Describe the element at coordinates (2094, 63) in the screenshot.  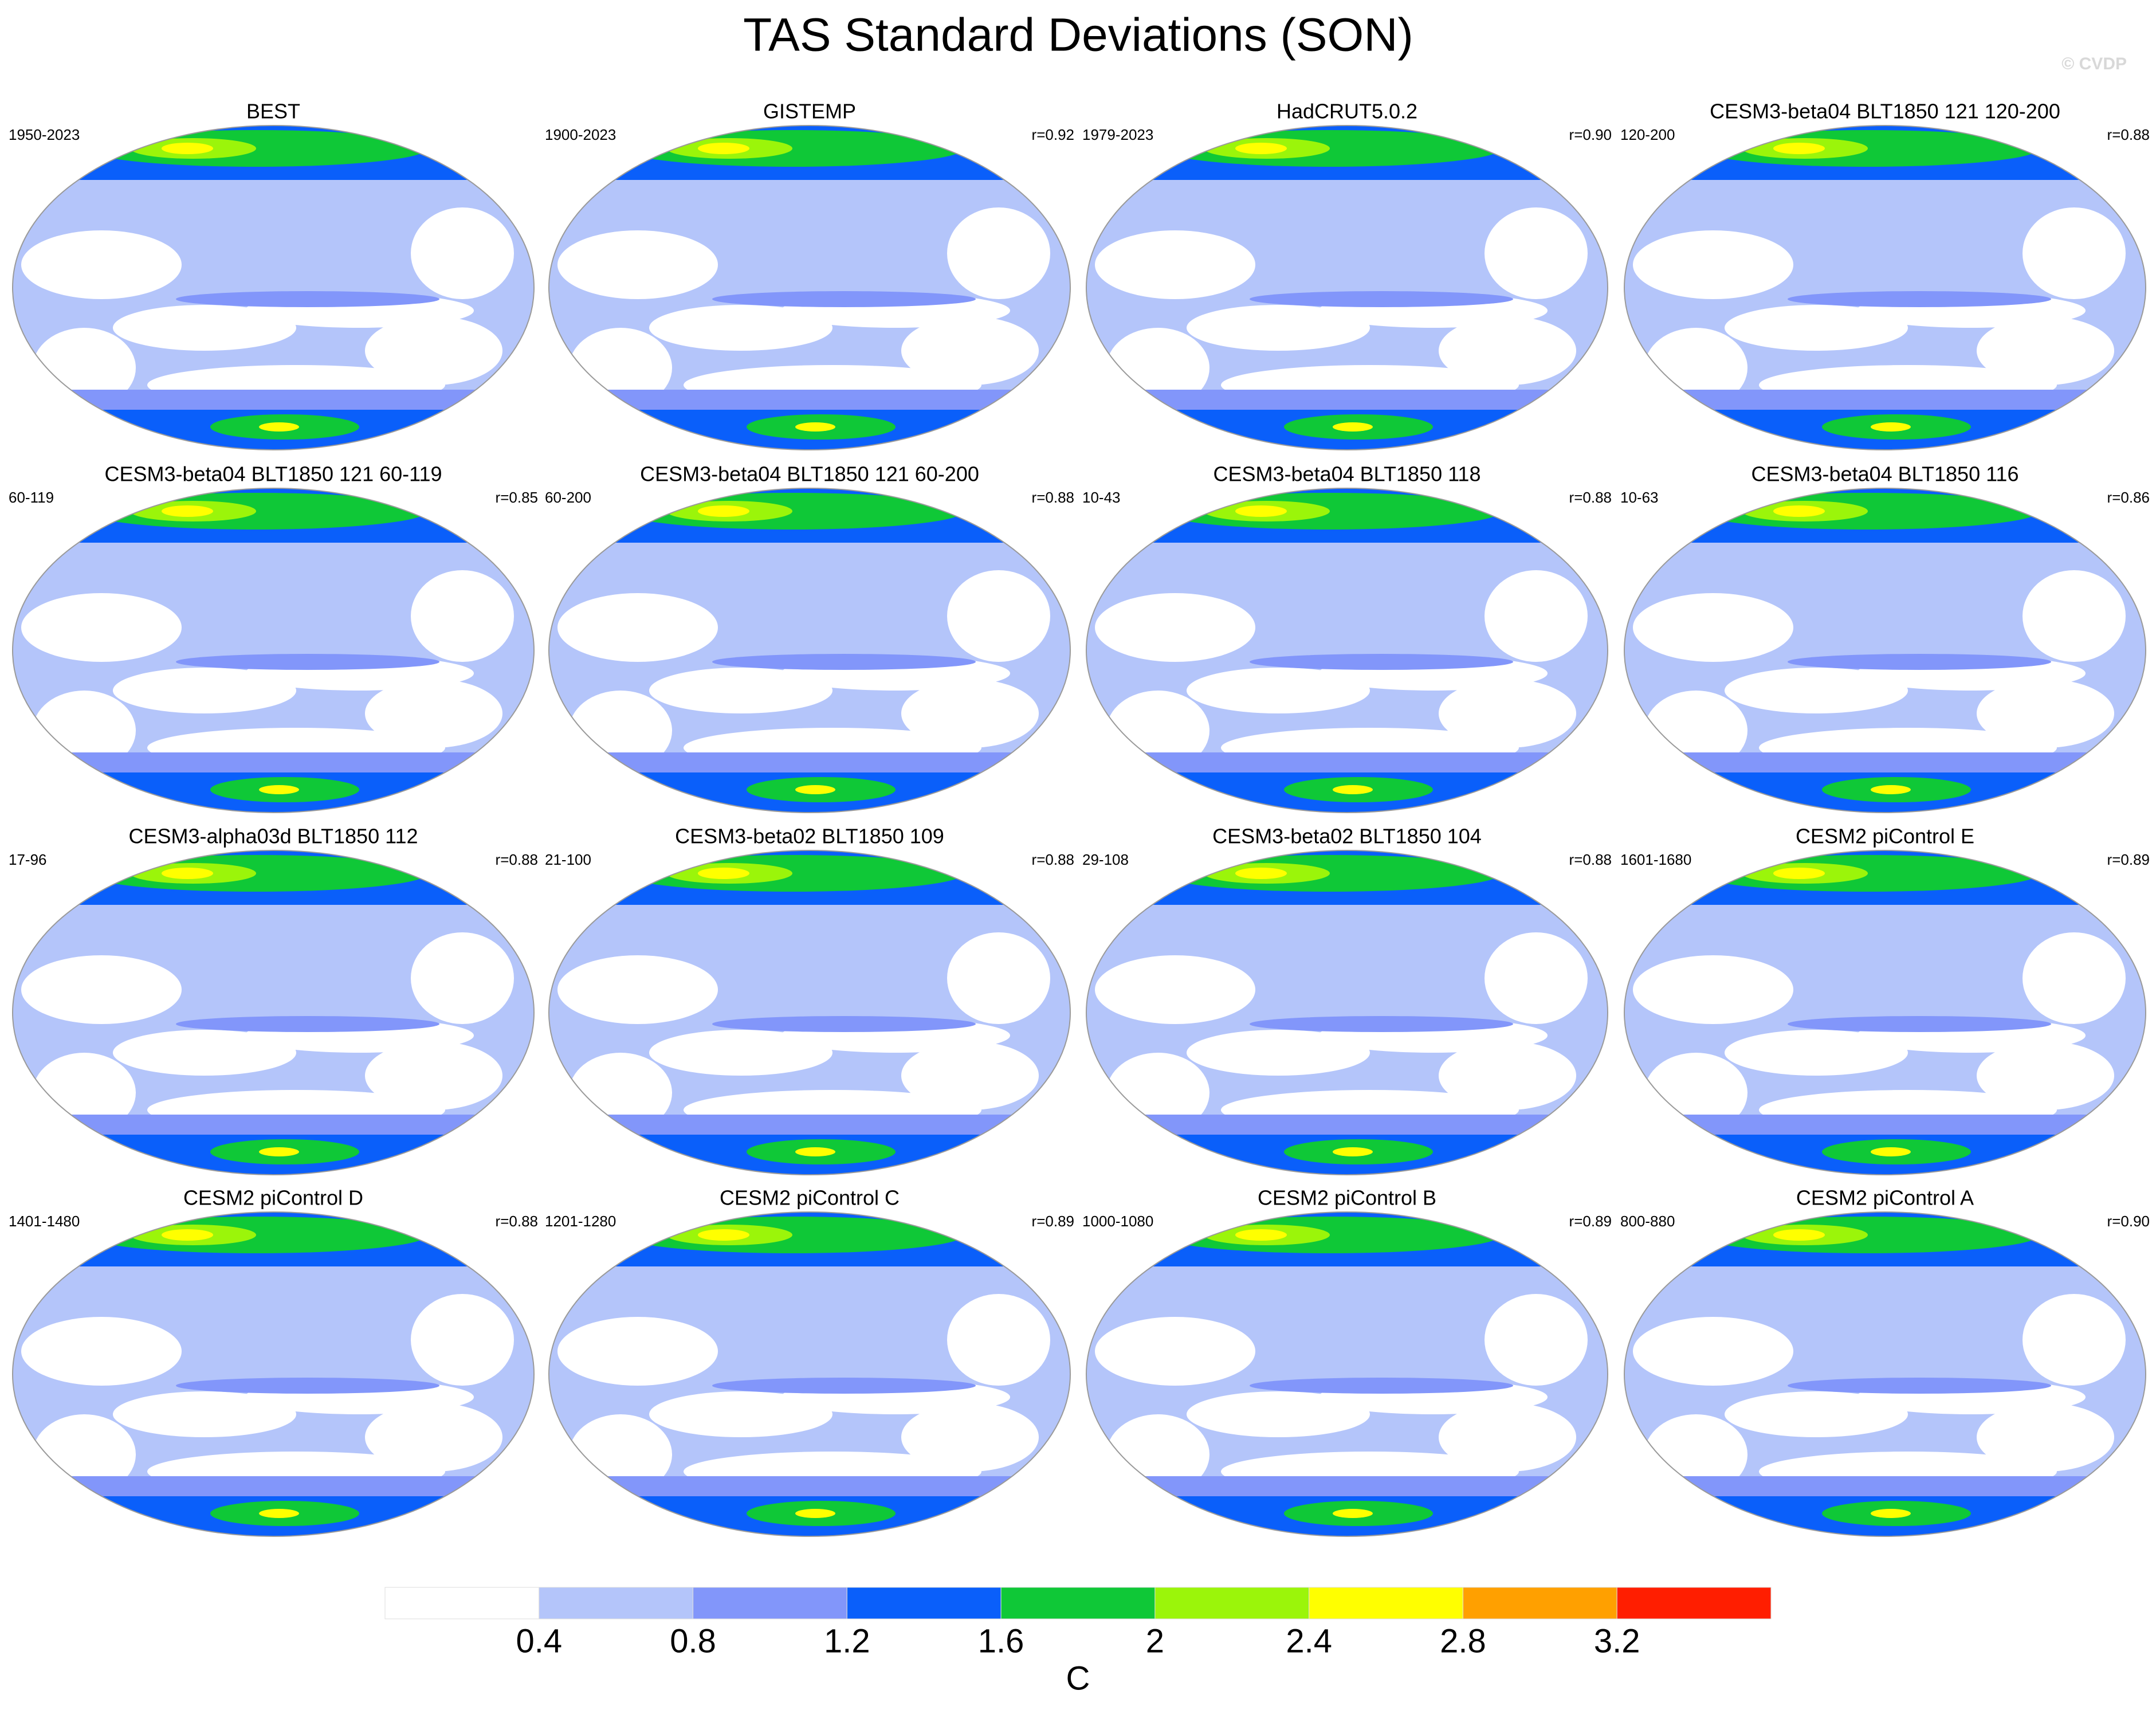
I see `watermark: © CVDP` at that location.